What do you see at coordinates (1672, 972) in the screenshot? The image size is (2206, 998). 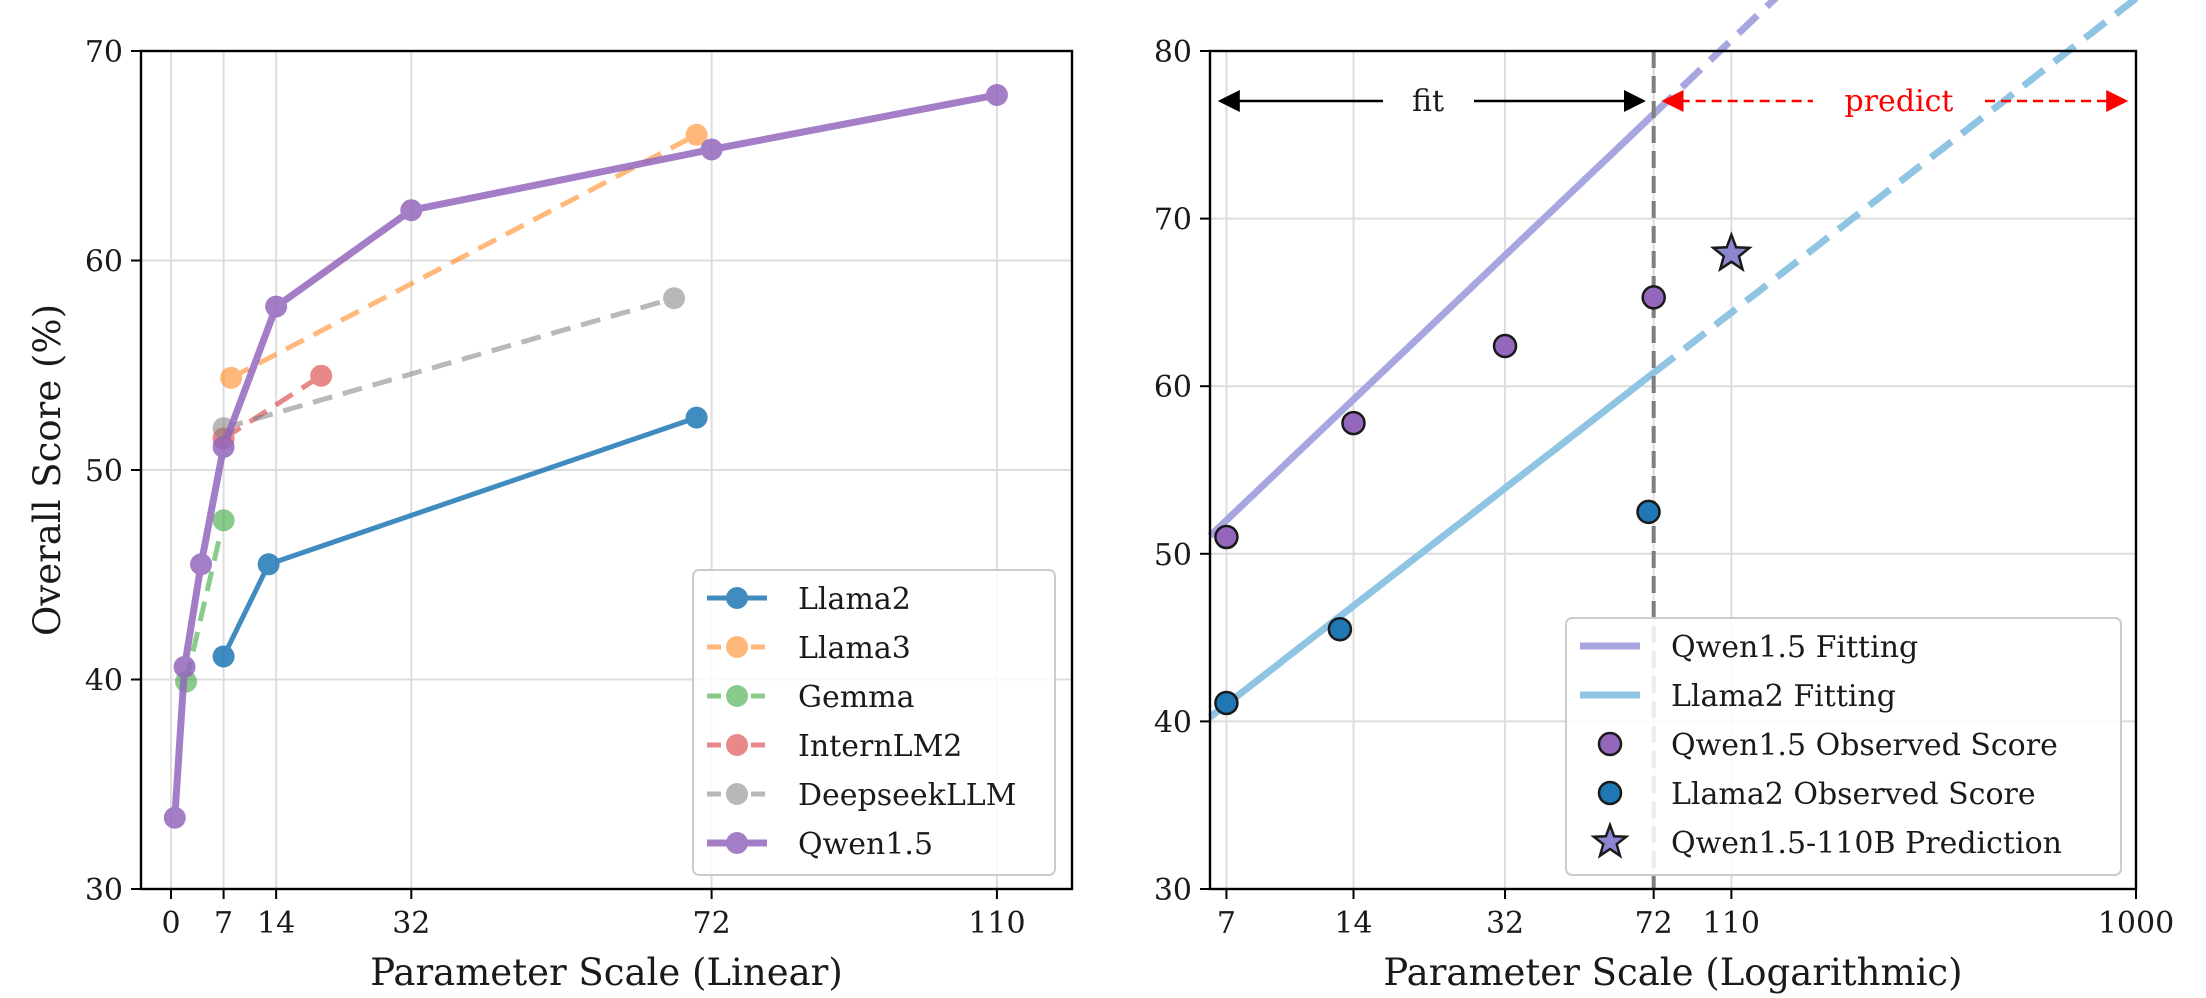 I see `x-axis-label: Parameter Scale (Logarithmic)` at bounding box center [1672, 972].